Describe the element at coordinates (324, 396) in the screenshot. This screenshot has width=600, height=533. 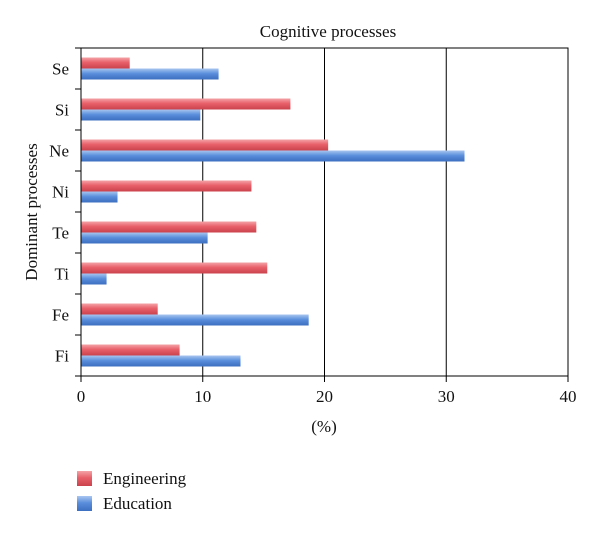
I see `x-tick-label: 20` at that location.